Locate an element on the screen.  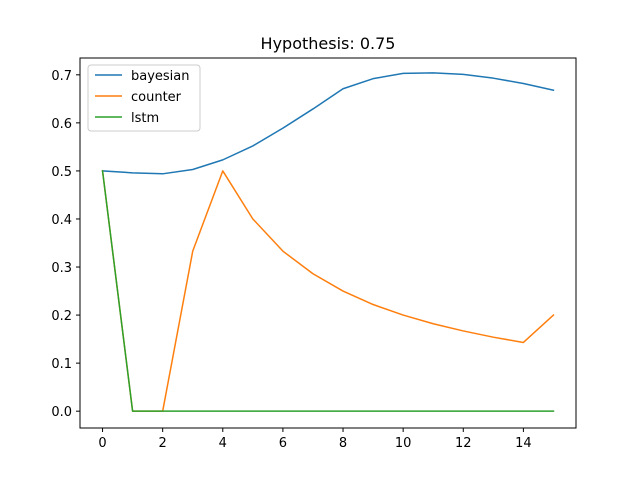
legend-label-bayesian: bayesian is located at coordinates (160, 76).